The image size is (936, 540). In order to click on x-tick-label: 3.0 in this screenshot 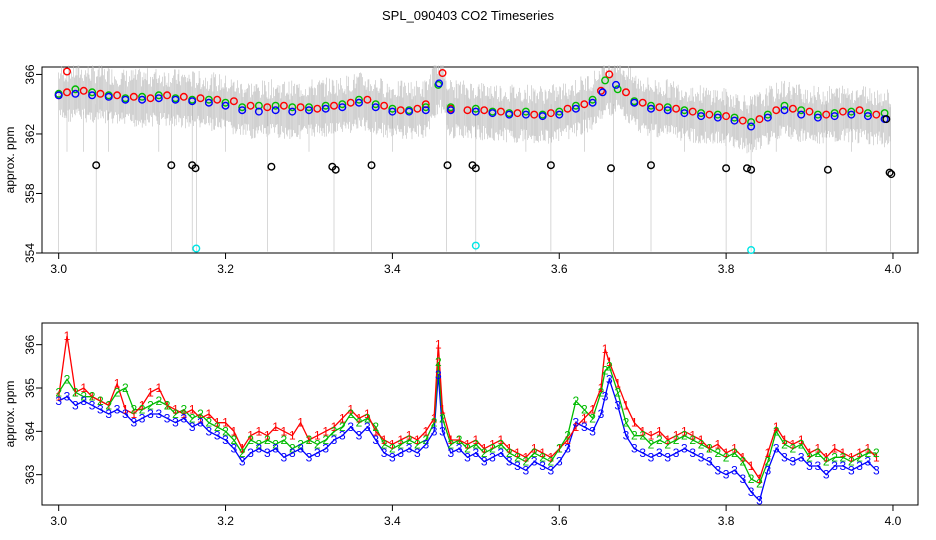, I will do `click(58, 521)`.